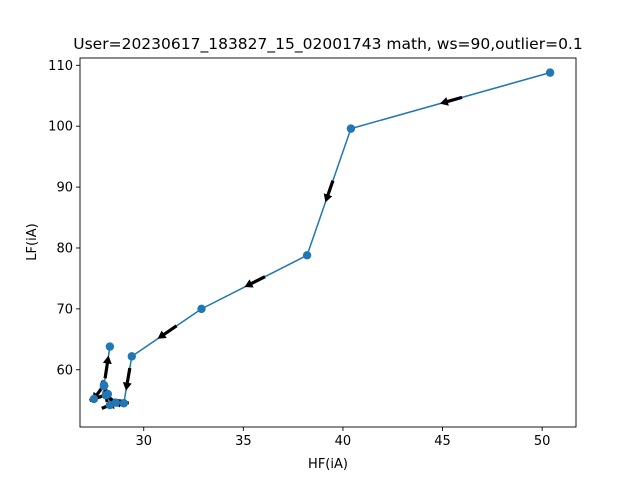  Describe the element at coordinates (64, 248) in the screenshot. I see `y-tick-label: 80` at that location.